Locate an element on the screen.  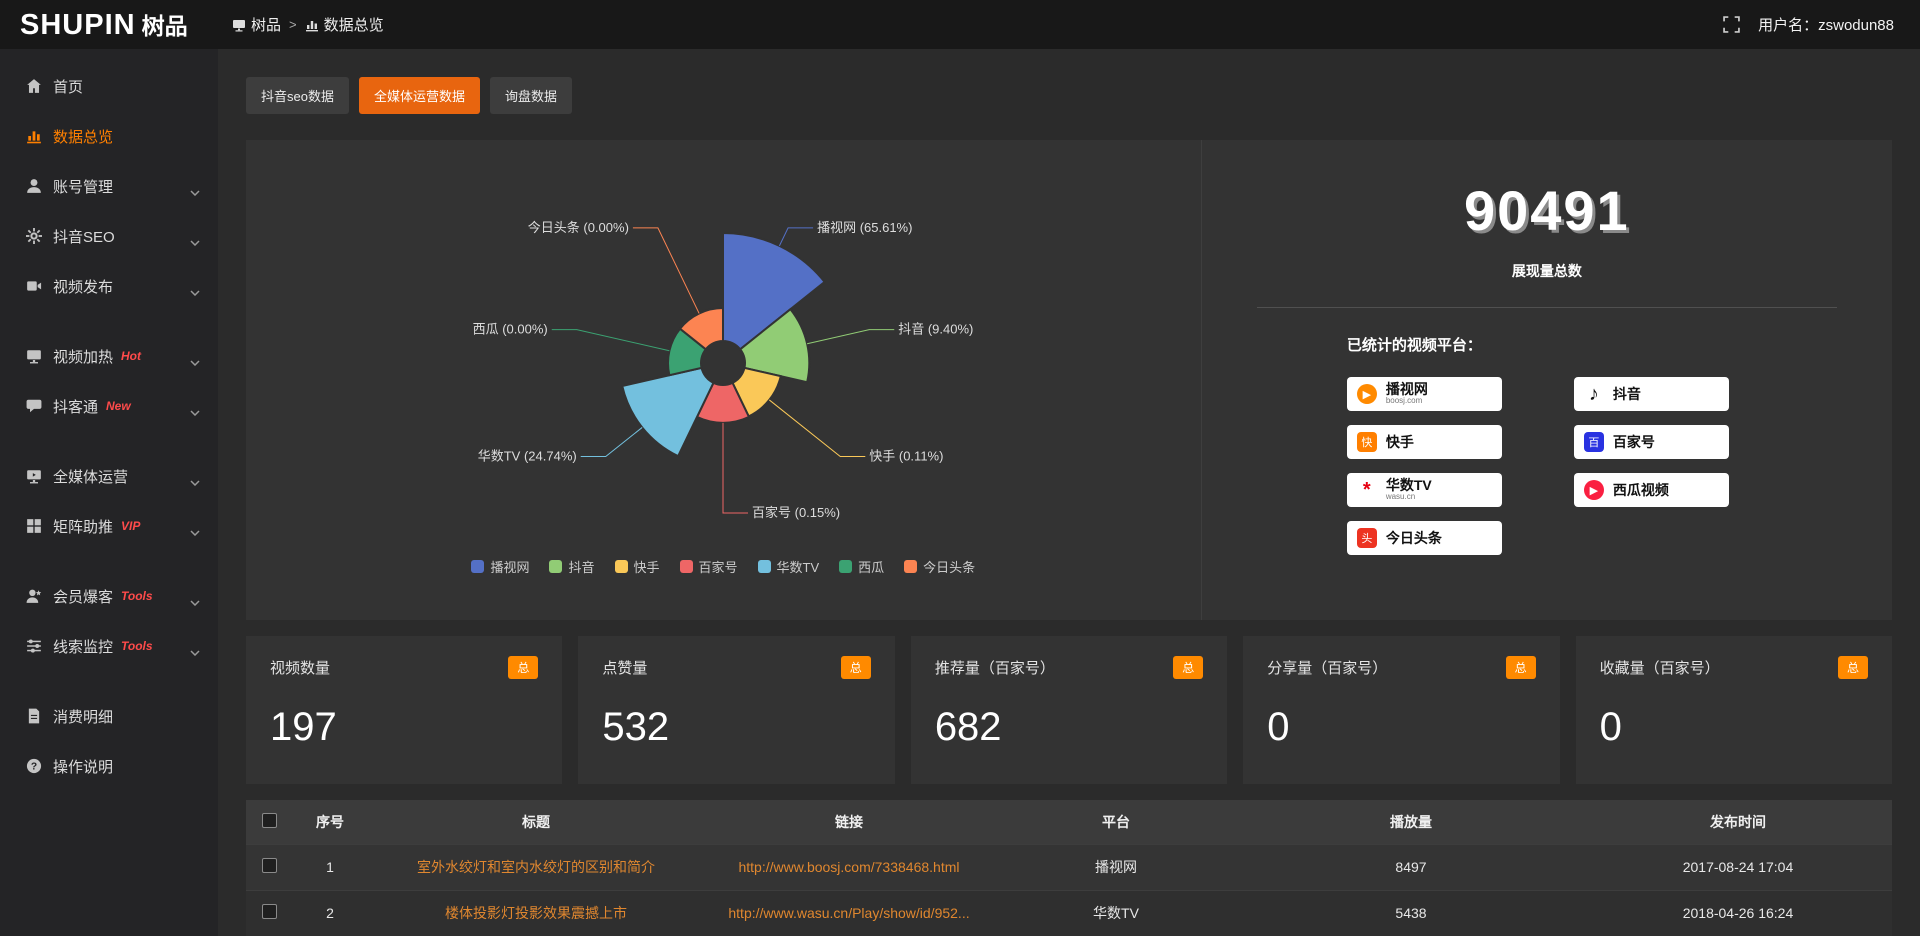
tab-douyin-seo-data: 抖音seo数据 is located at coordinates (297, 95).